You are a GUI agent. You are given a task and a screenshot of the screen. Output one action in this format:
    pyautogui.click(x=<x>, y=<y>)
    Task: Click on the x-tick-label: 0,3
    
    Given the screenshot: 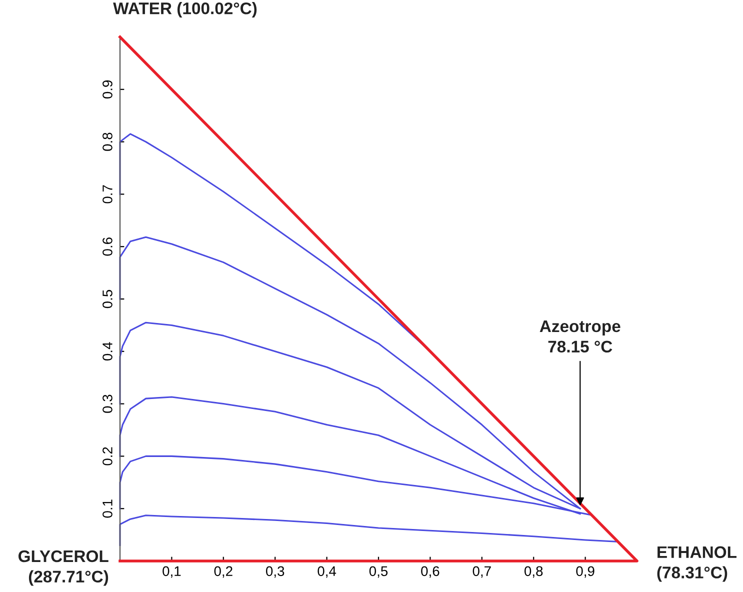 What is the action you would take?
    pyautogui.click(x=275, y=572)
    